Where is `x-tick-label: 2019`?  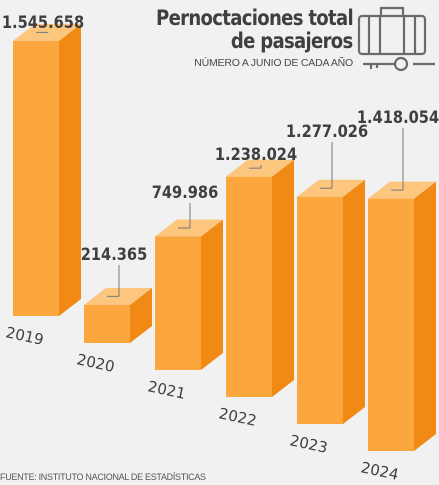
x-tick-label: 2019 is located at coordinates (24, 336).